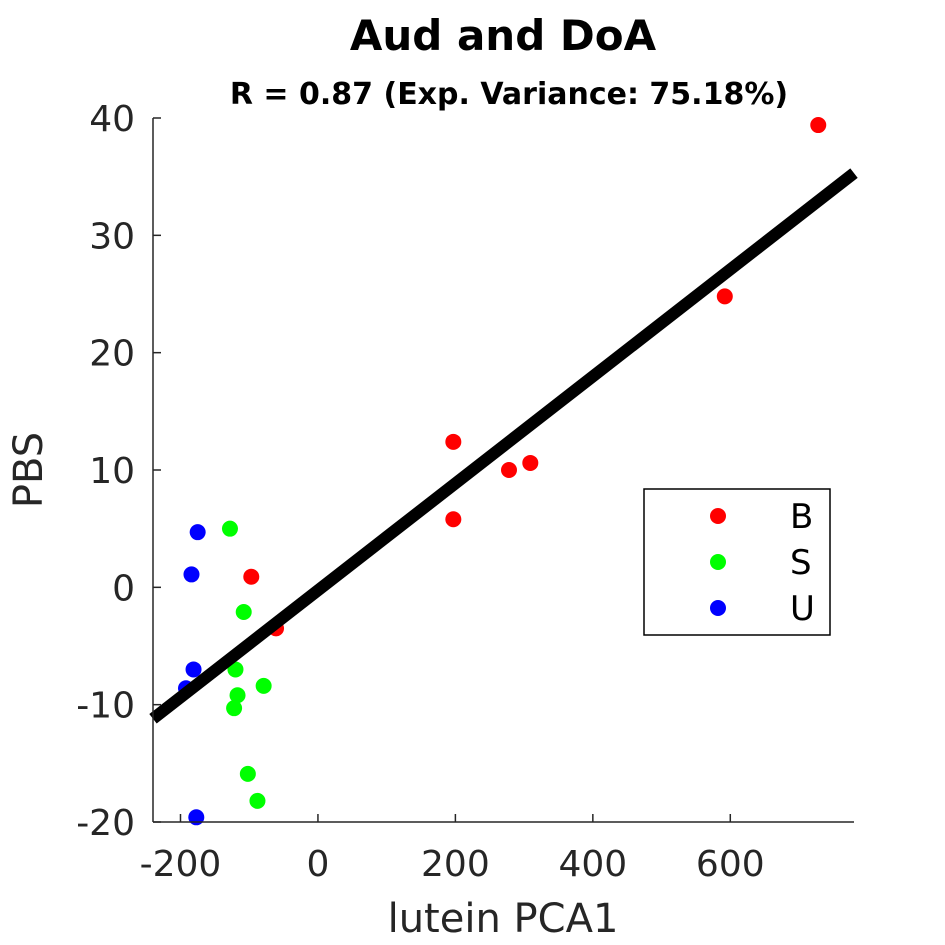 This screenshot has height=945, width=945. Describe the element at coordinates (112, 354) in the screenshot. I see `y-tick-label: 20` at that location.